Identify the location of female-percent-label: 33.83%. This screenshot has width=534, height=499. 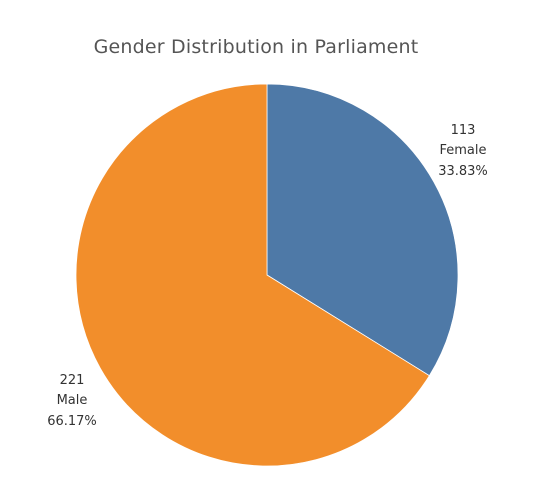
(463, 171).